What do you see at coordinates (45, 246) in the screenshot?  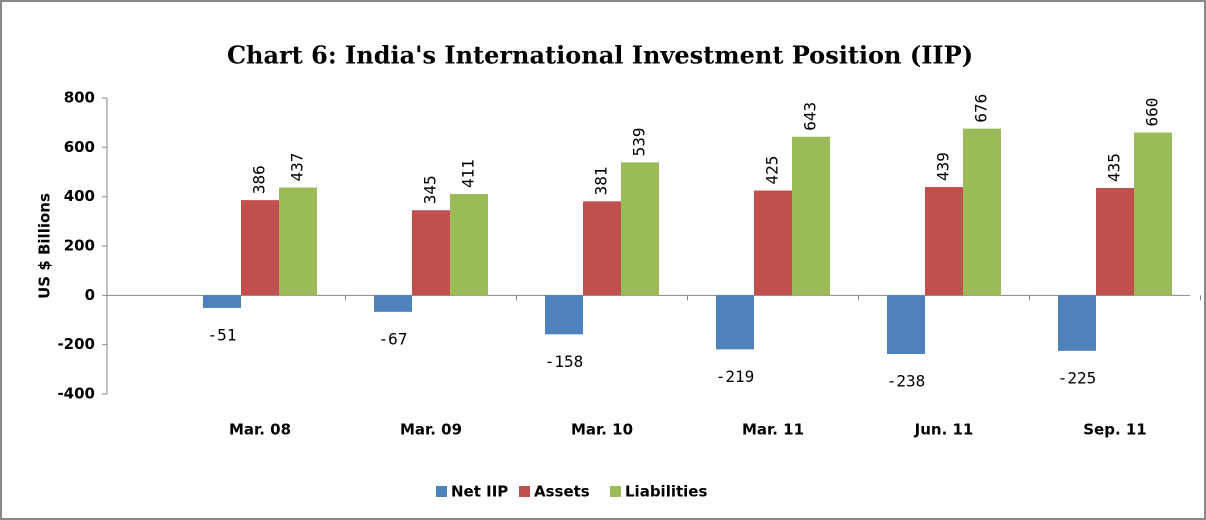 I see `y-axis-label: US $ Billions` at bounding box center [45, 246].